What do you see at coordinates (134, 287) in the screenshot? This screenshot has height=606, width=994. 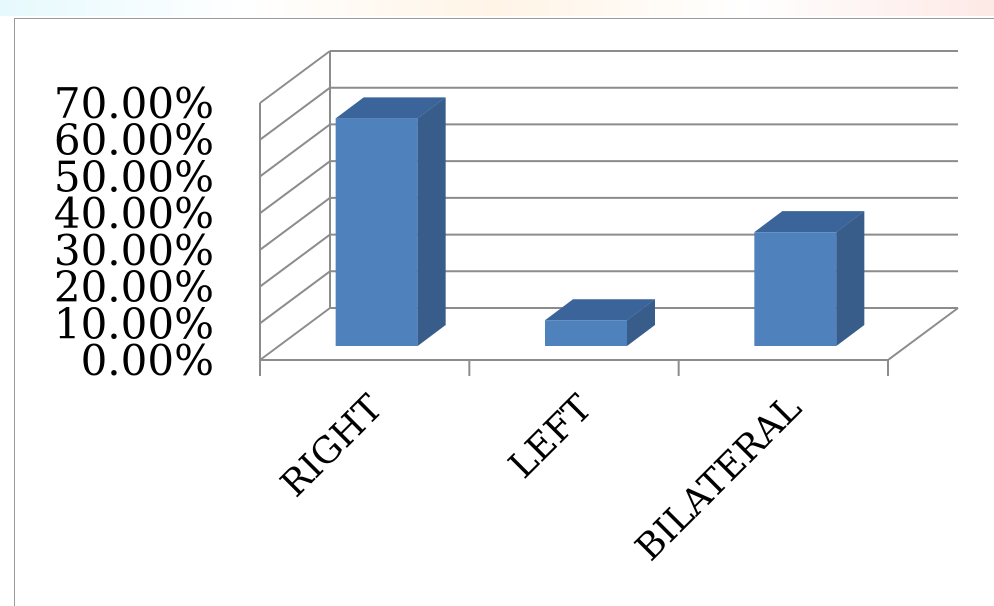 I see `y-tick-label: 20.00%` at bounding box center [134, 287].